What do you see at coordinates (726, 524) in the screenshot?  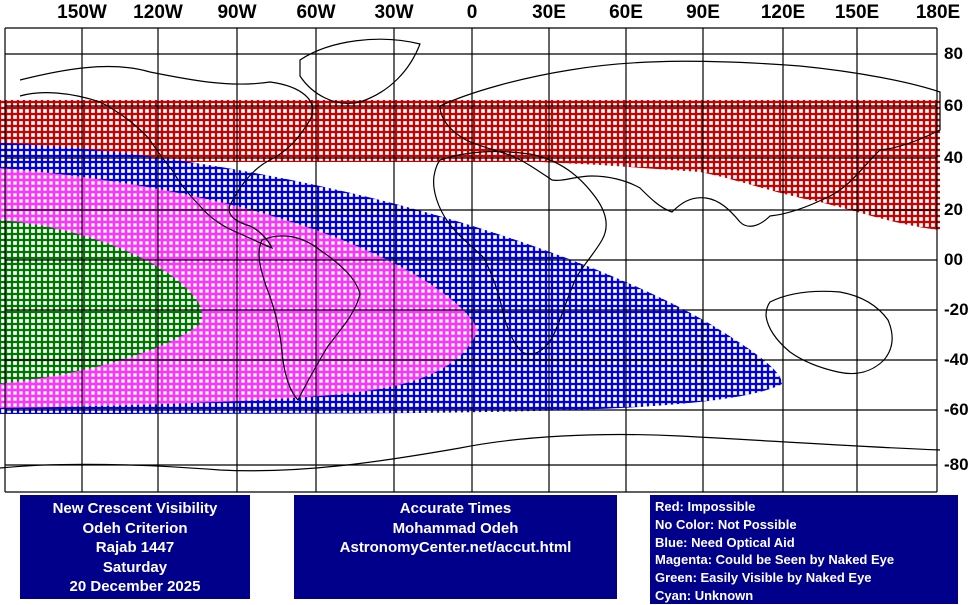 I see `legend-none: No Color: Not Possible` at bounding box center [726, 524].